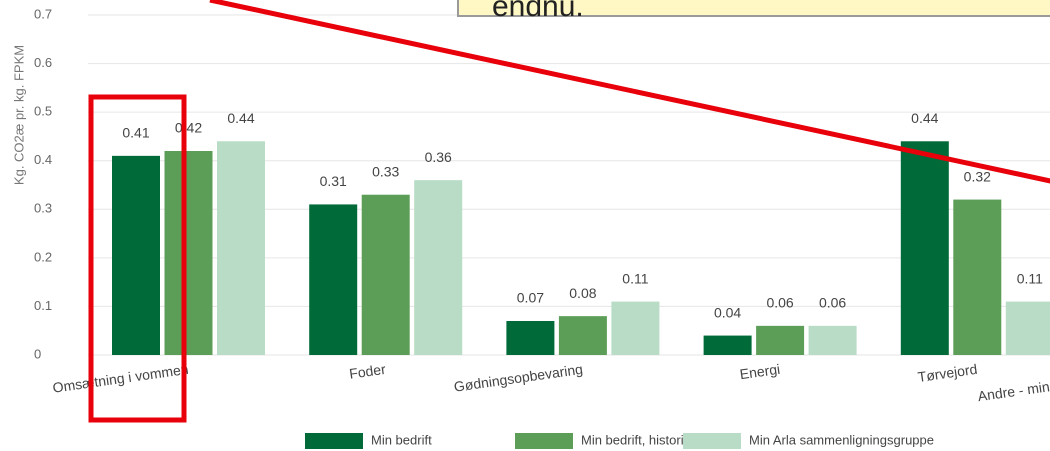 The width and height of the screenshot is (1050, 451). I want to click on y-tick-label: 0.2, so click(43, 256).